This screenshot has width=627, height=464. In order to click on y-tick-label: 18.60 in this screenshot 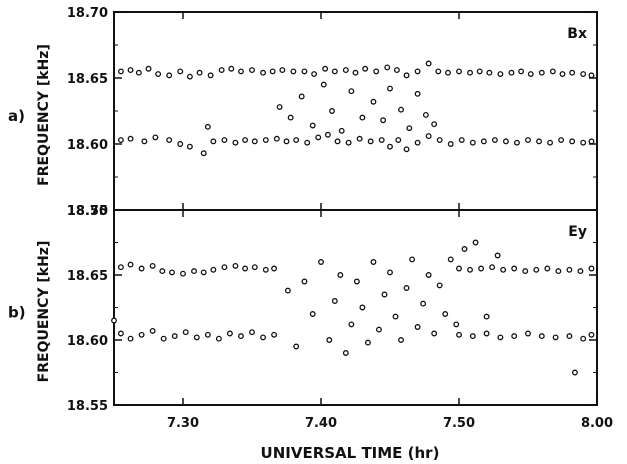, I will do `click(87, 341)`.